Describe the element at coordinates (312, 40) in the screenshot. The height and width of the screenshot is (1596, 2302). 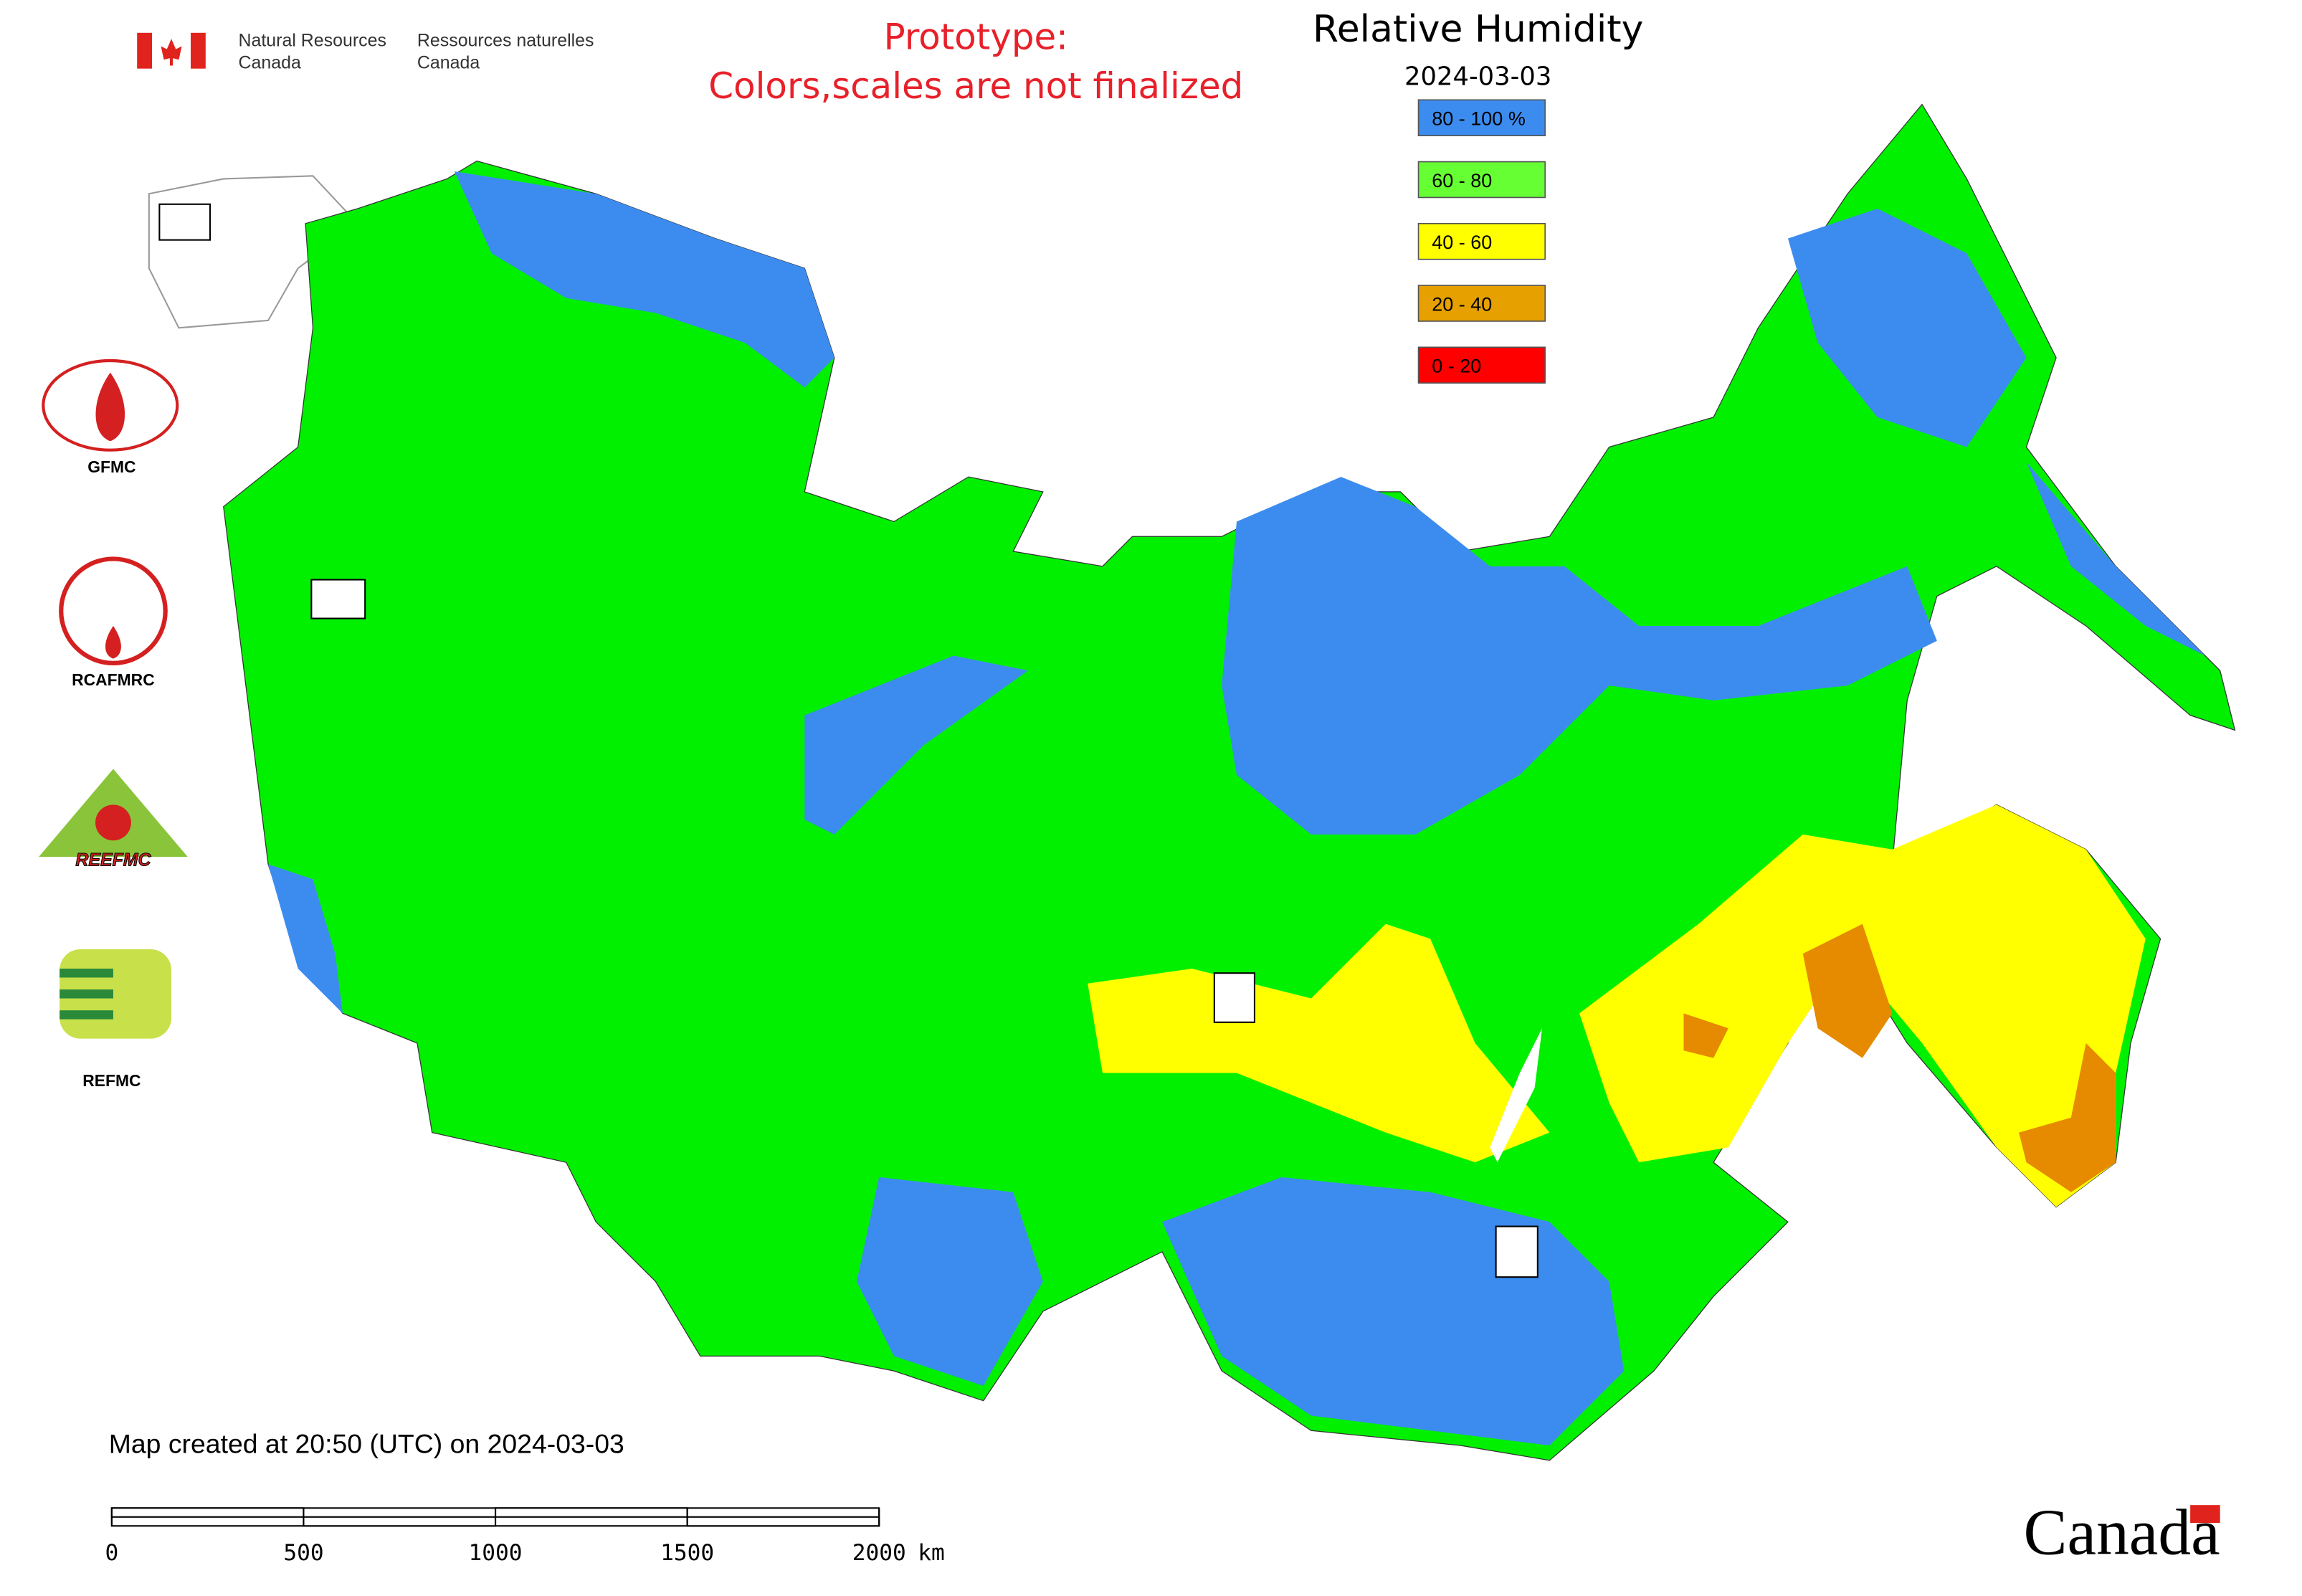
I see `org-name: Natural Resources` at that location.